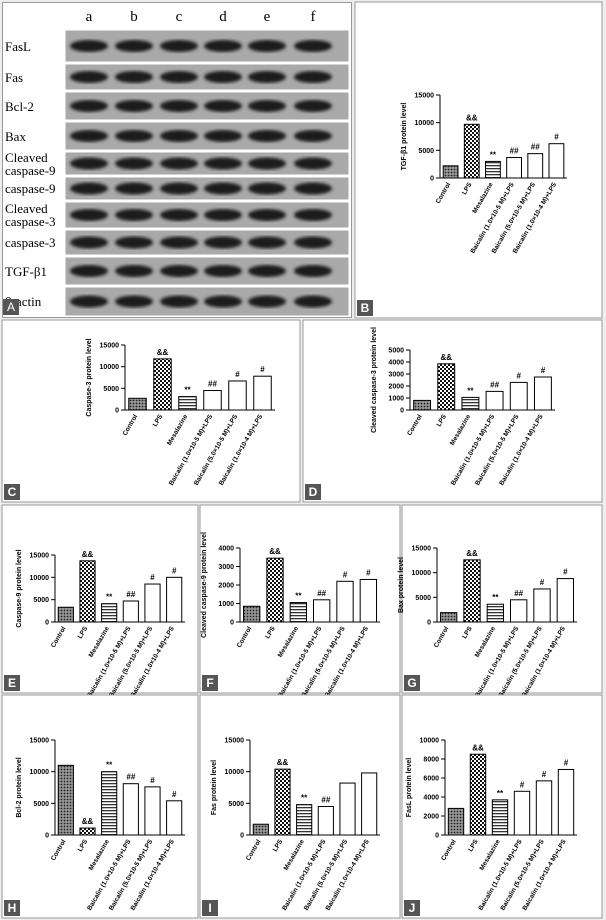 The height and width of the screenshot is (920, 606). What do you see at coordinates (431, 779) in the screenshot?
I see `y-tick-label: 6000` at bounding box center [431, 779].